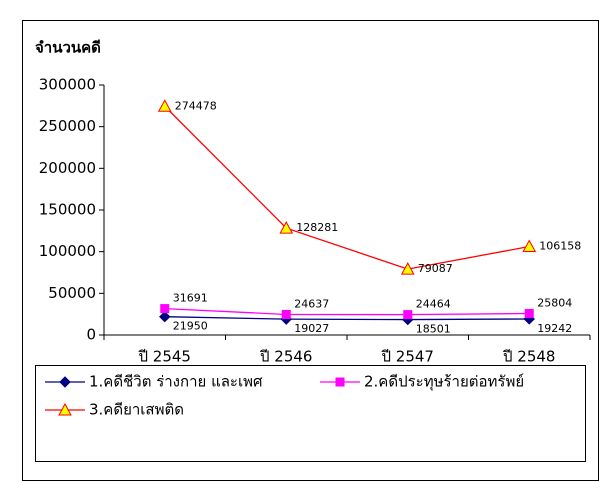 This screenshot has width=615, height=482. Describe the element at coordinates (67, 251) in the screenshot. I see `y-tick-label: 100000` at that location.